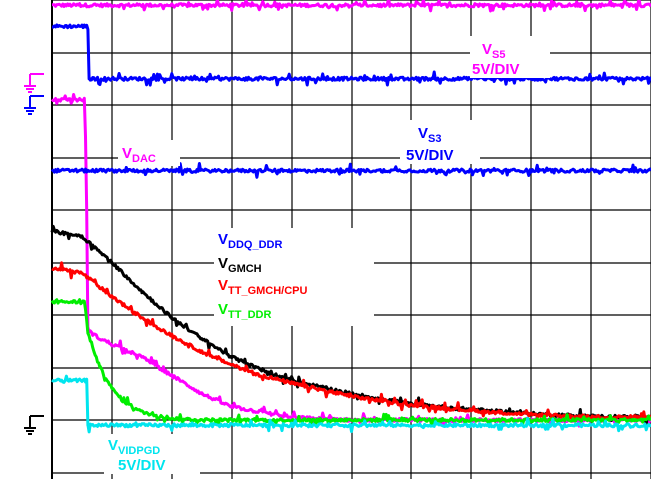 This screenshot has width=651, height=479. What do you see at coordinates (263, 287) in the screenshot?
I see `label-vtt-gmch-cpu: VTT_GMCH/CPU` at bounding box center [263, 287].